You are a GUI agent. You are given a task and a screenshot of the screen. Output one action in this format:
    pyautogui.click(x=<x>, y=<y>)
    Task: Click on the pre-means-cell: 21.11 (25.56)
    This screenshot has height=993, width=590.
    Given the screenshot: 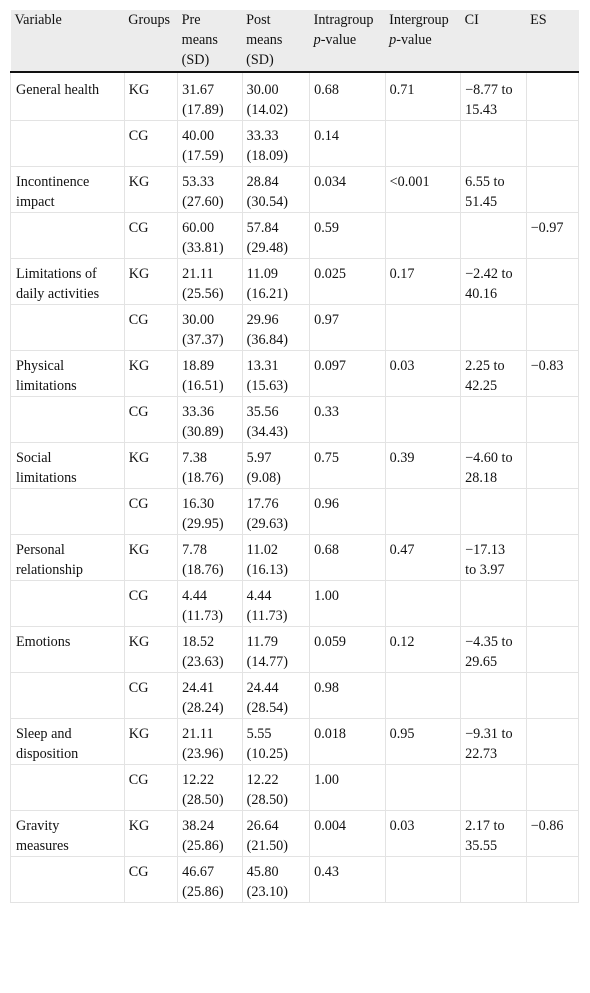 What is the action you would take?
    pyautogui.click(x=210, y=281)
    